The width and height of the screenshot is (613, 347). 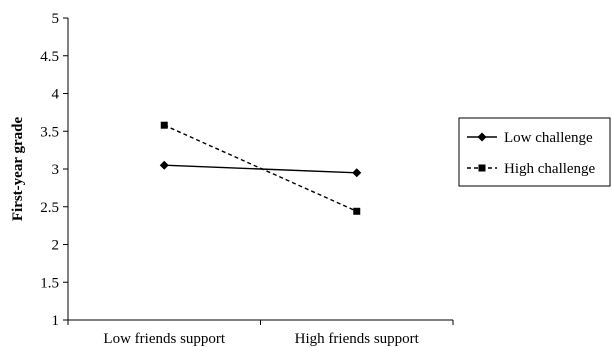 I want to click on series-line, so click(x=260, y=168).